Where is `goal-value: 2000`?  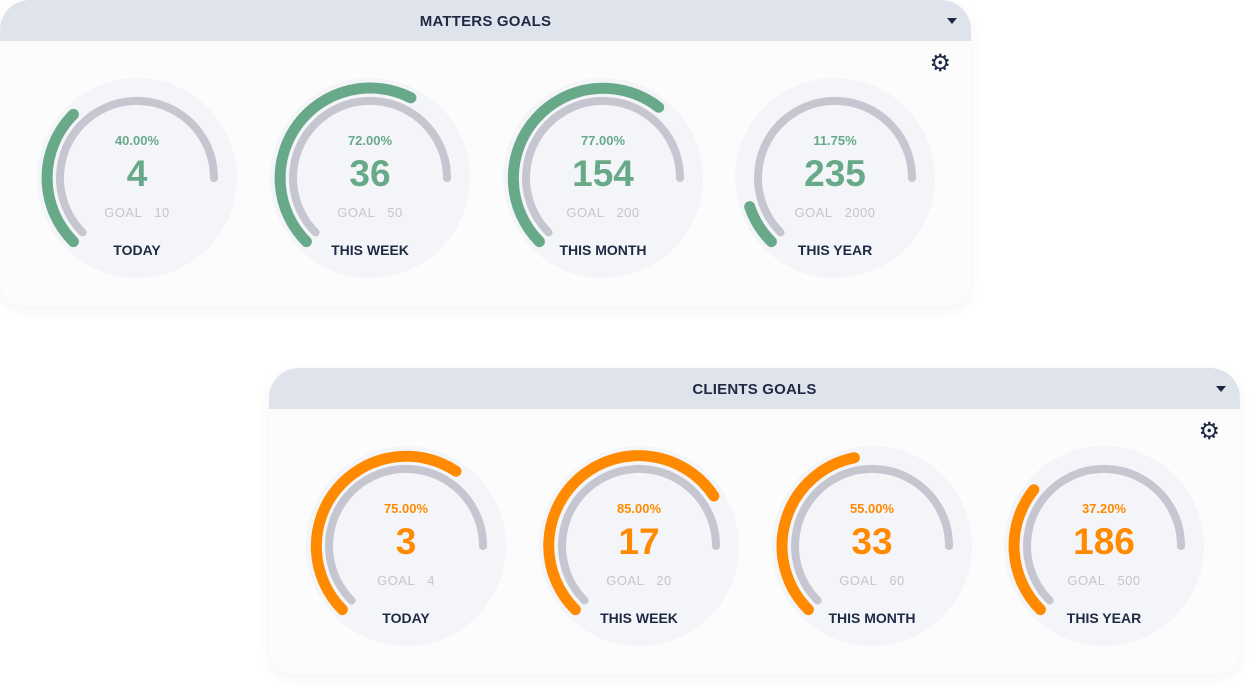 goal-value: 2000 is located at coordinates (860, 212).